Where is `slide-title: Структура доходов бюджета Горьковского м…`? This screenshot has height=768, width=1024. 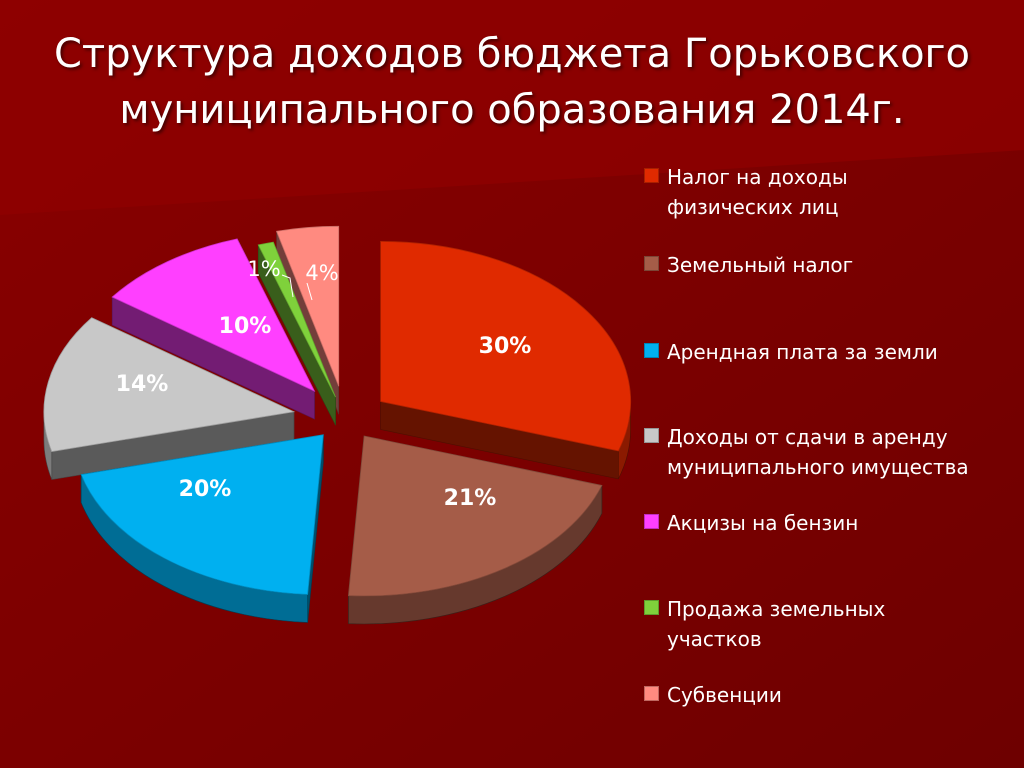 slide-title: Структура доходов бюджета Горьковского м… is located at coordinates (512, 82).